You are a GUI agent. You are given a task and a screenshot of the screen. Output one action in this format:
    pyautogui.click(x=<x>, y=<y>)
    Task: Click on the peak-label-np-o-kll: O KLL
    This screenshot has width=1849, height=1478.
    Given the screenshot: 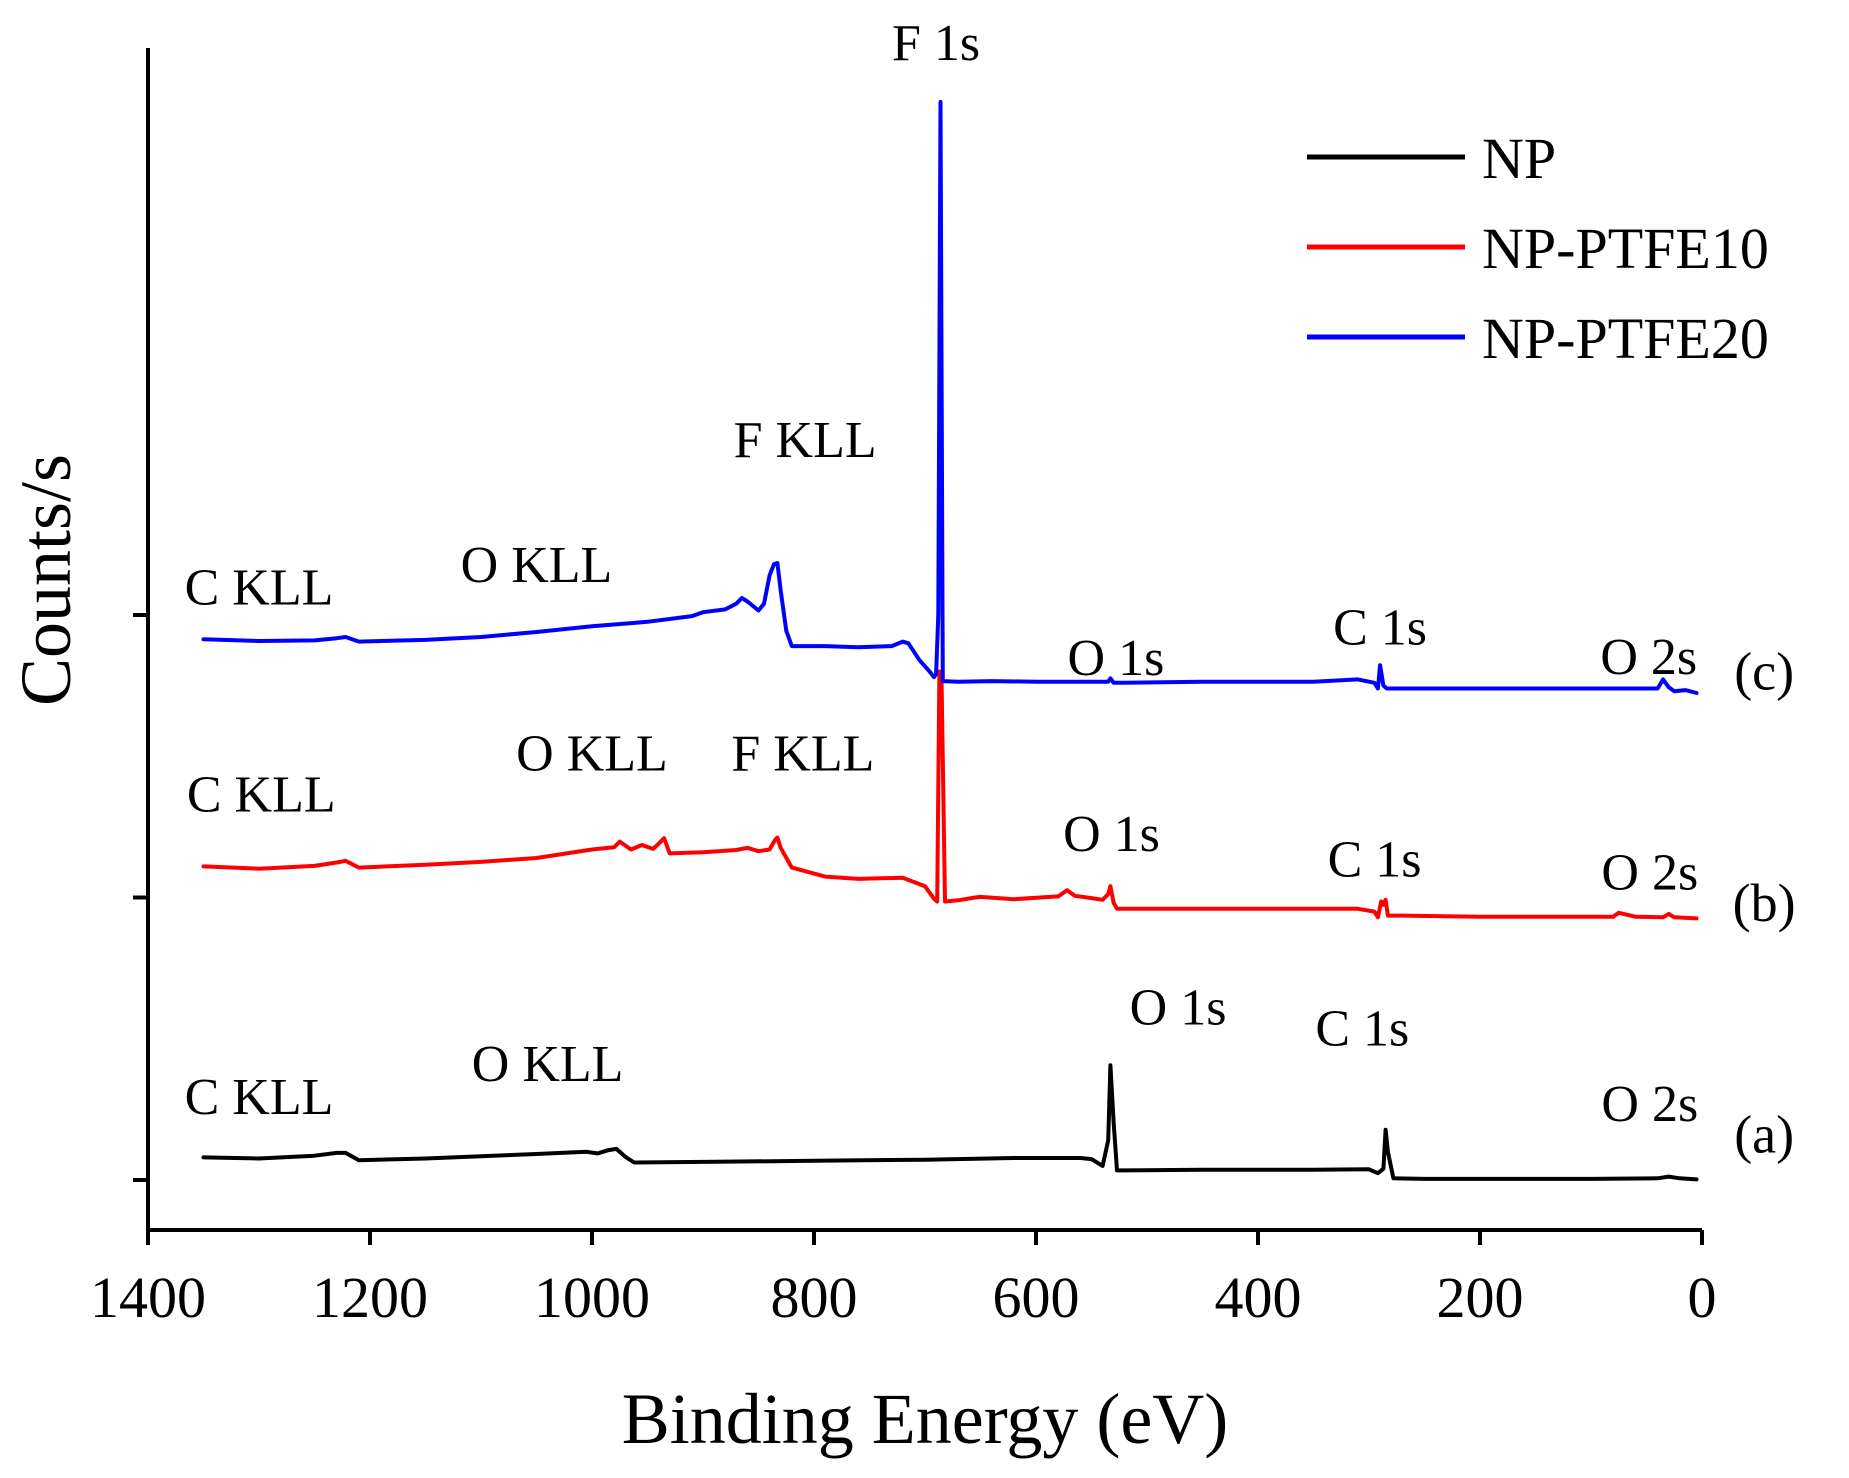 What is the action you would take?
    pyautogui.click(x=548, y=1064)
    